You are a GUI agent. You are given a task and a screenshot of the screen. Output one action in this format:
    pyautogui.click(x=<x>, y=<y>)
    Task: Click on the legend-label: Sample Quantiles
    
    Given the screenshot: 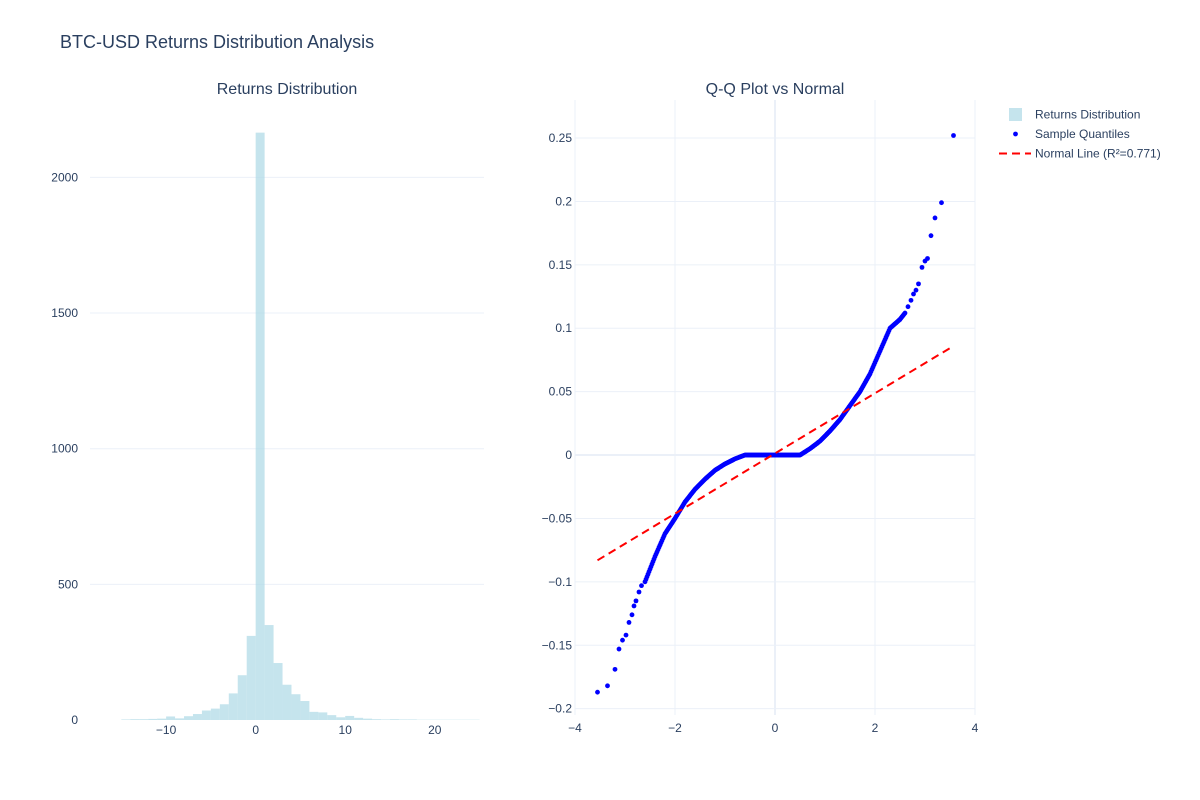 What is the action you would take?
    pyautogui.click(x=1082, y=134)
    